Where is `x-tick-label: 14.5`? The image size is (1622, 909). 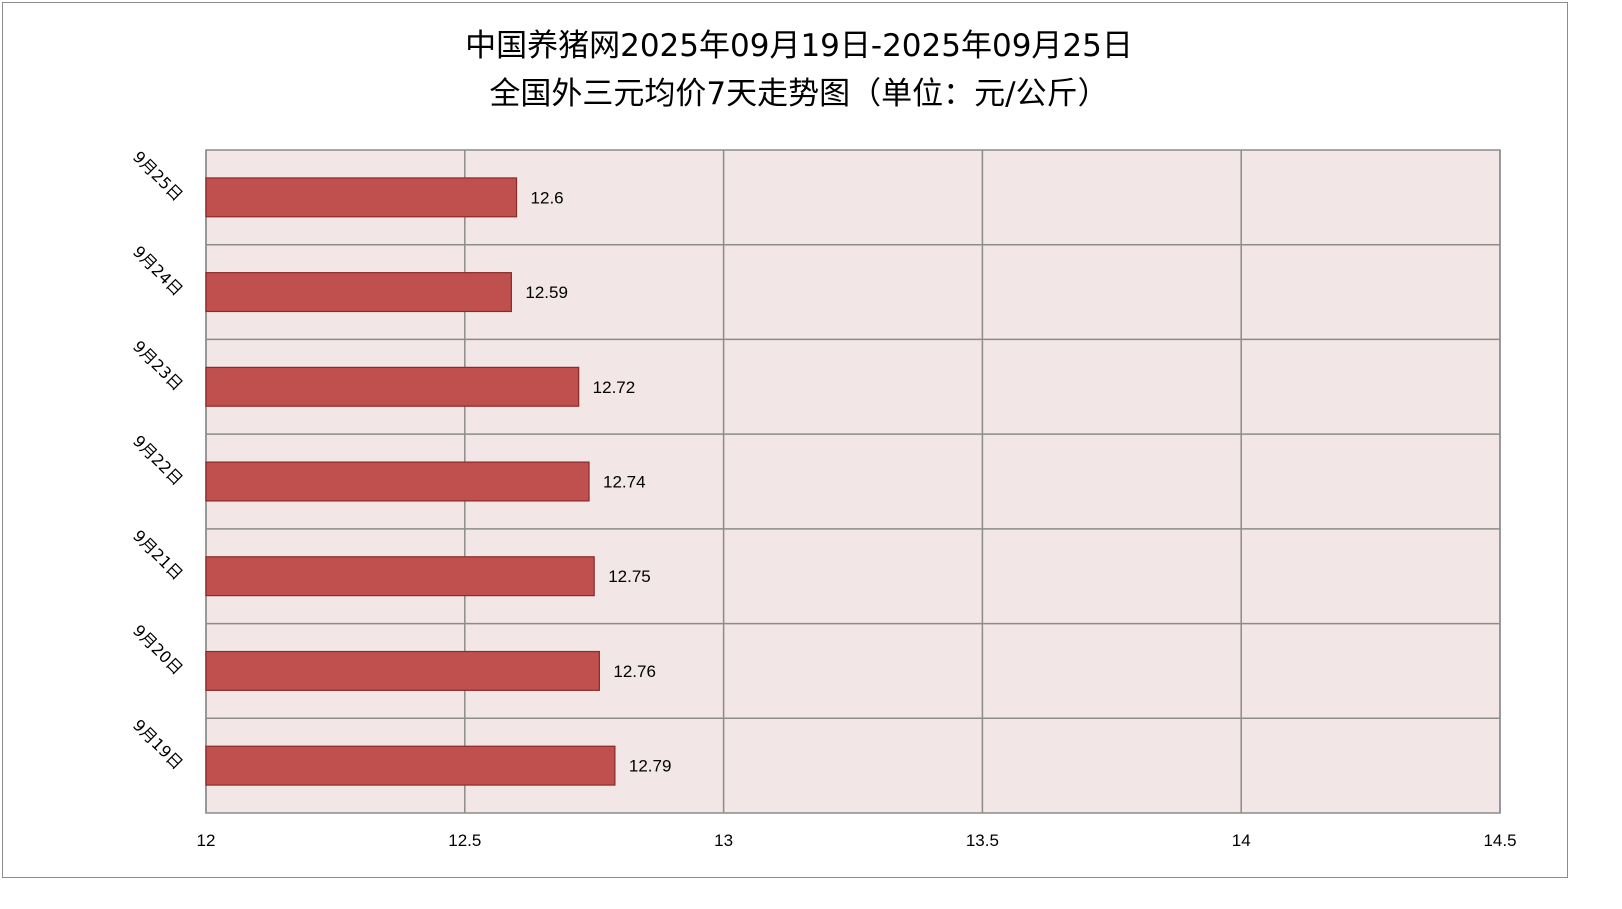 x-tick-label: 14.5 is located at coordinates (1499, 840).